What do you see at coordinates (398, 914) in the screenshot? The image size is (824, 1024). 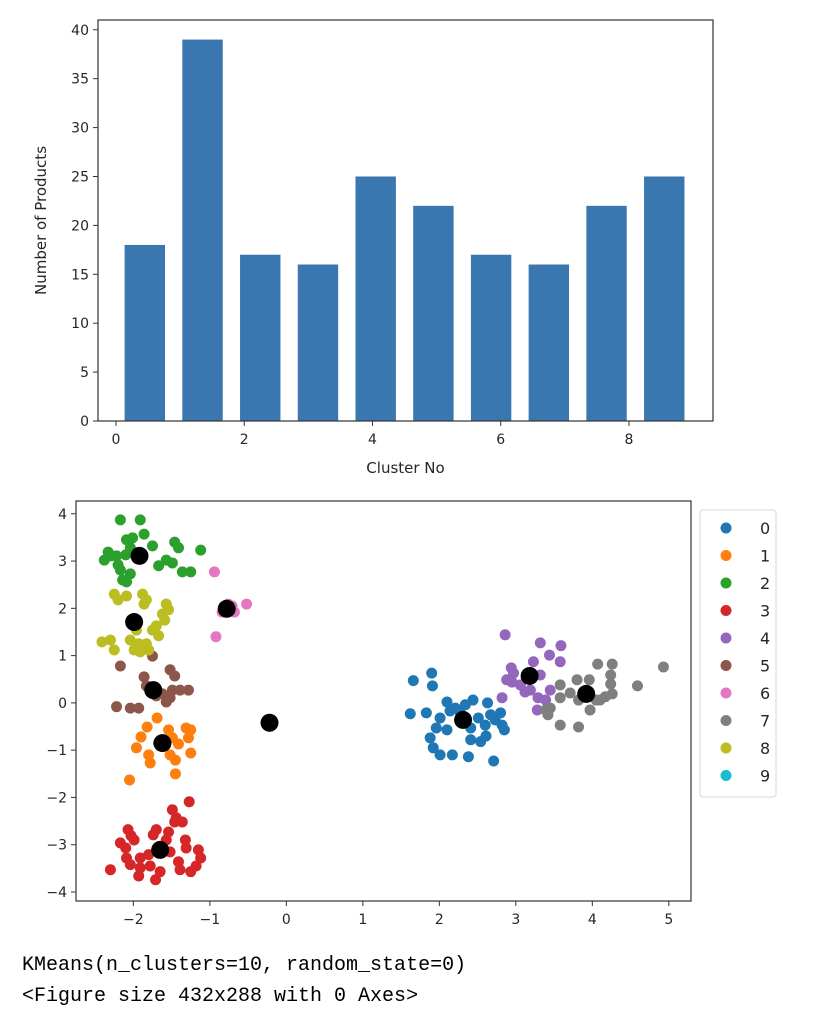 I see `scatter-x-ticks: −2 −1 0 1 2 3 4 5` at bounding box center [398, 914].